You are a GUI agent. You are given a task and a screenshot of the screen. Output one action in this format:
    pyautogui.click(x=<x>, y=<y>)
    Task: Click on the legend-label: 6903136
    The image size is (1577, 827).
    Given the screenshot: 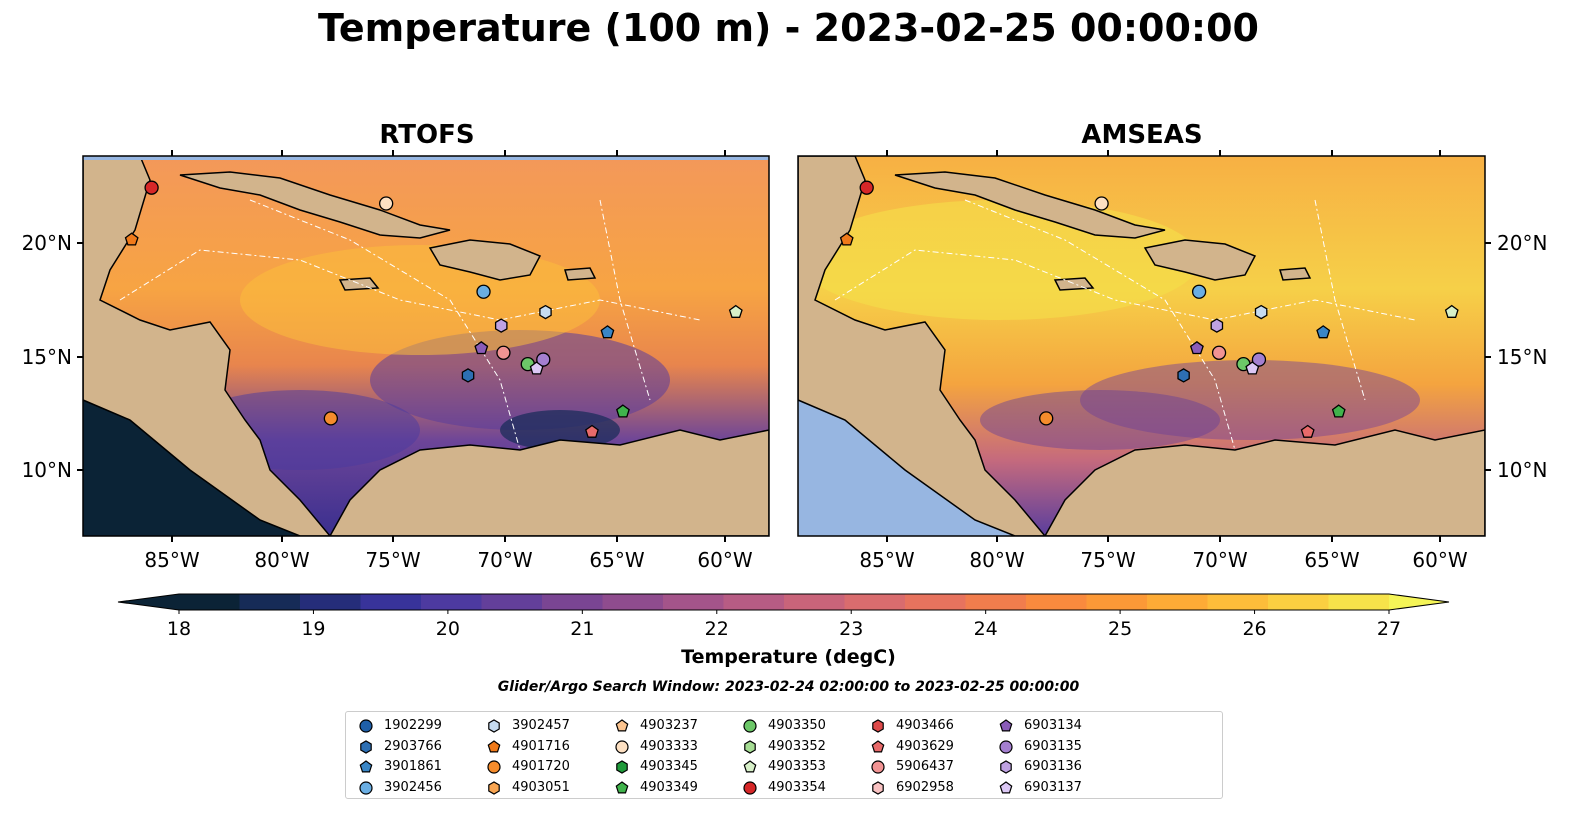 What is the action you would take?
    pyautogui.click(x=1053, y=766)
    